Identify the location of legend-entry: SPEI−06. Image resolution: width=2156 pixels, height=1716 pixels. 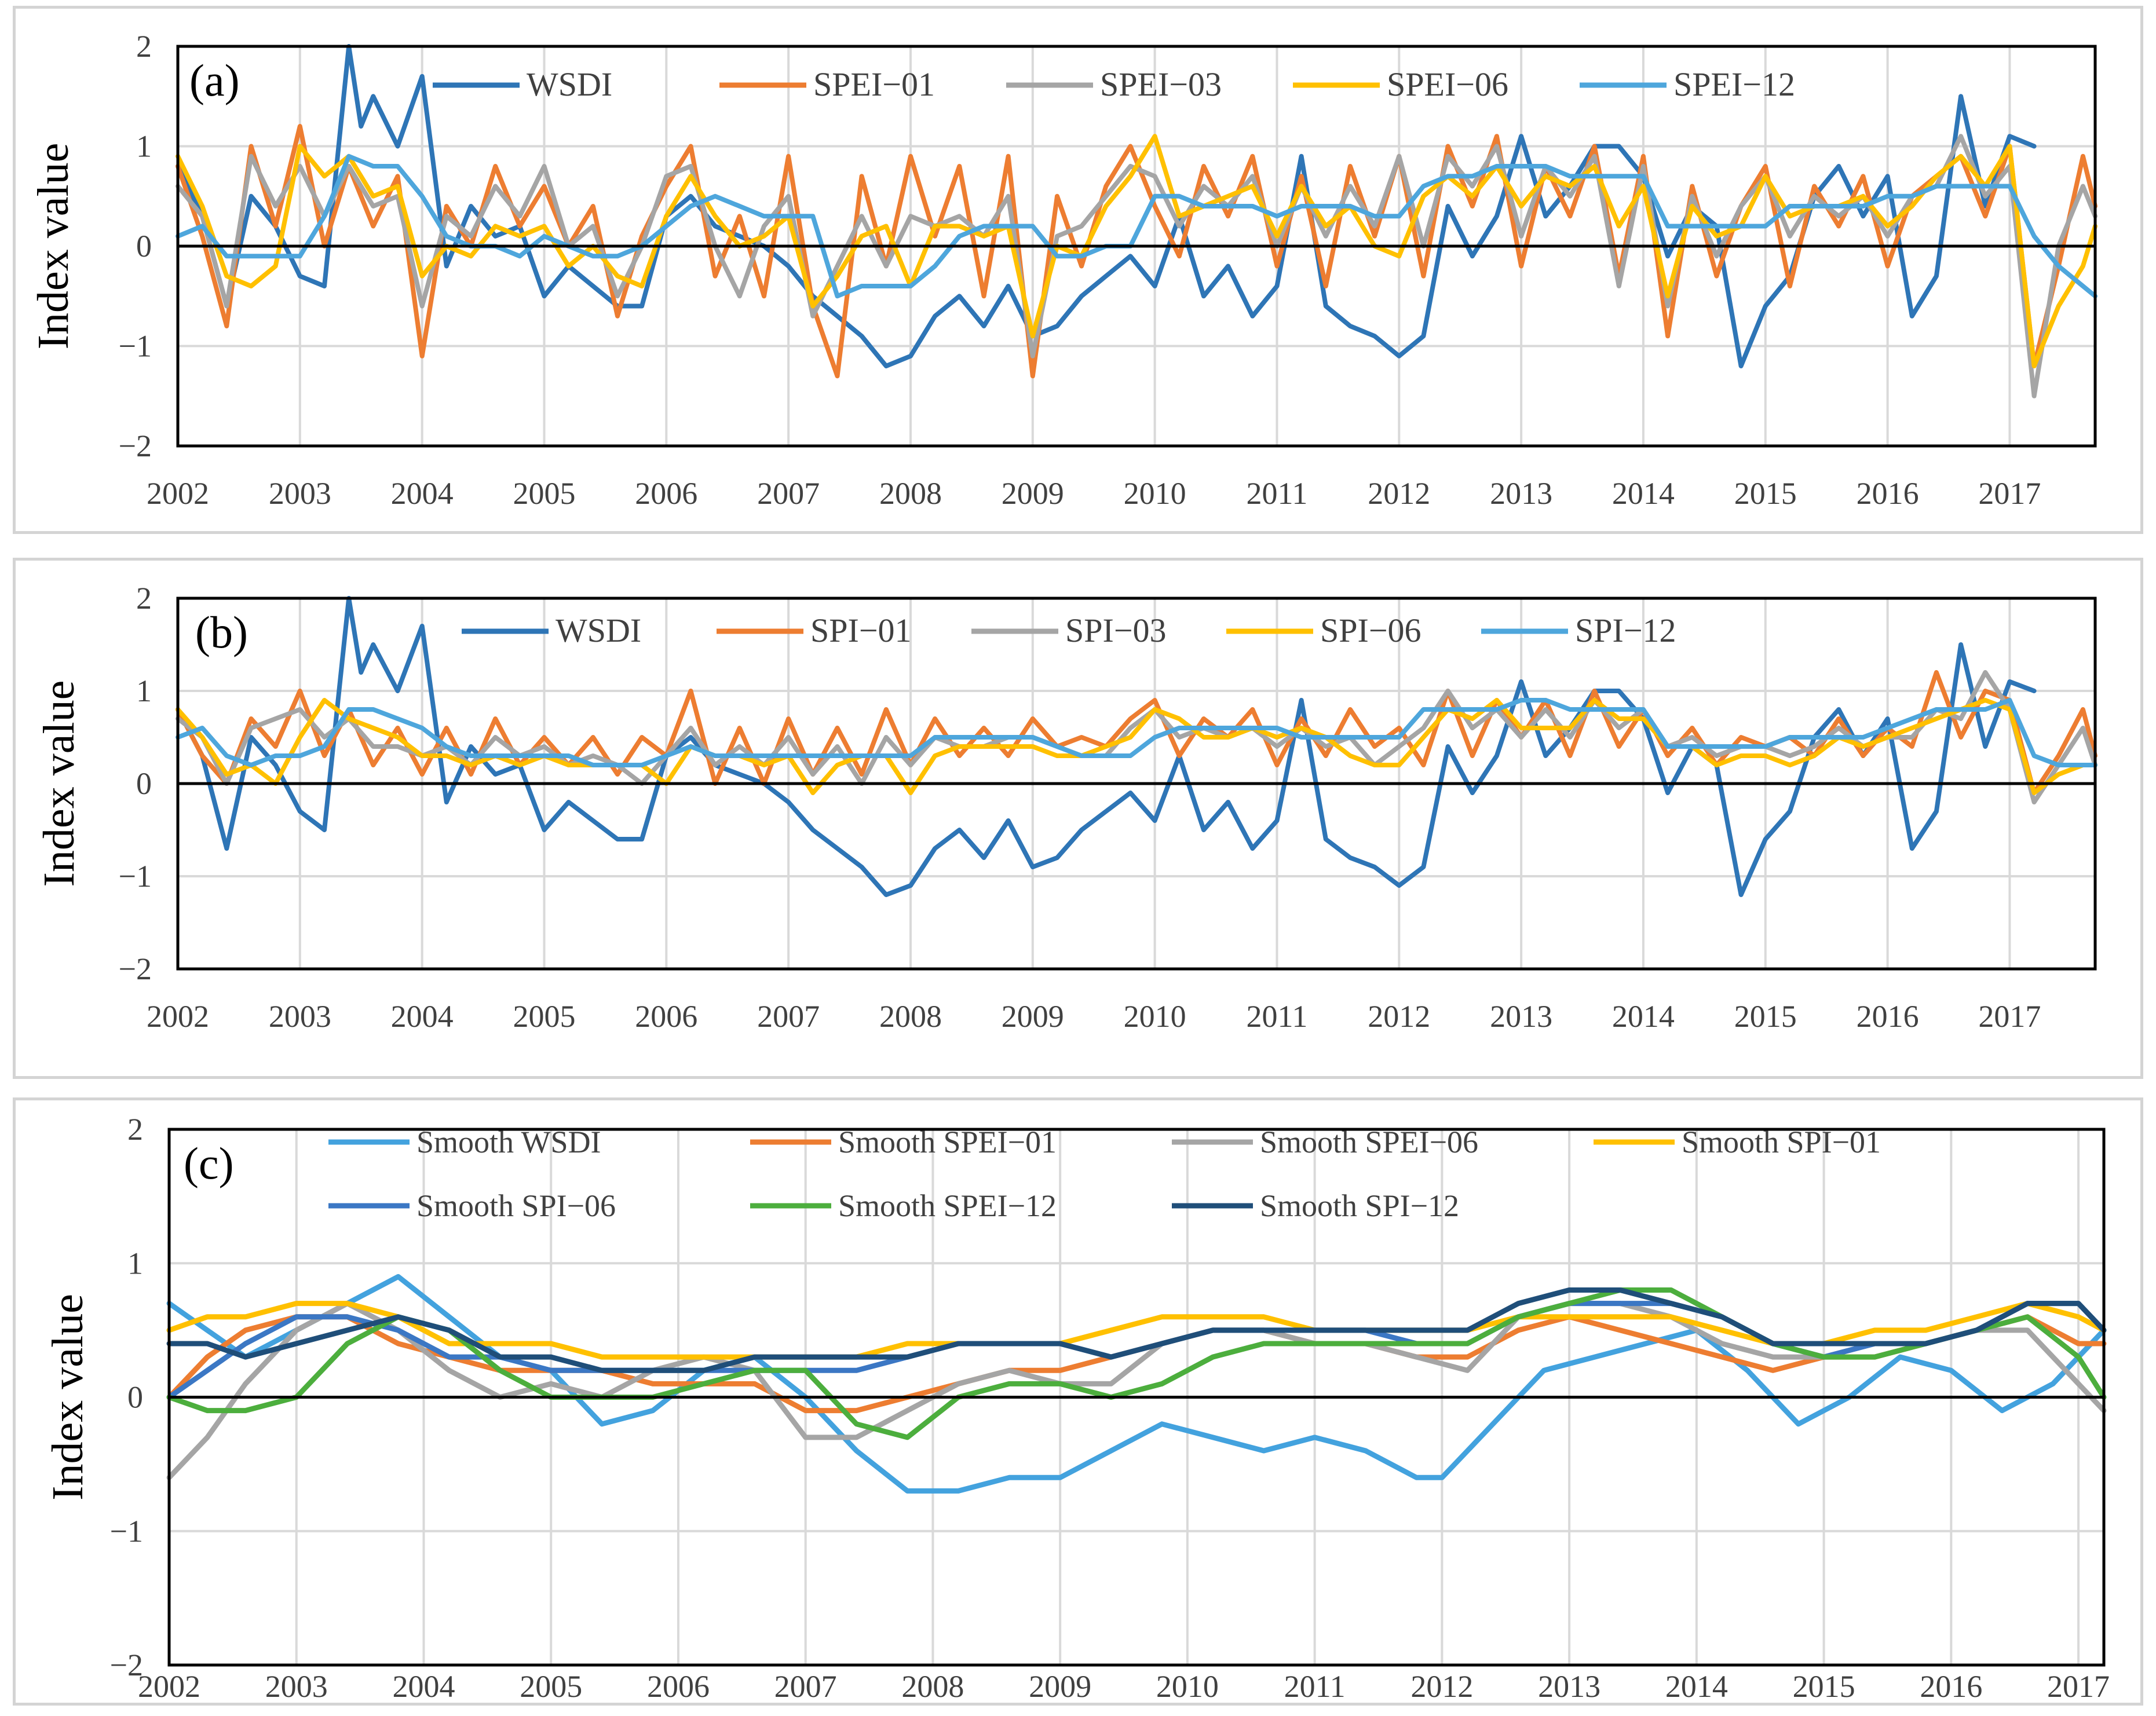
(1447, 84).